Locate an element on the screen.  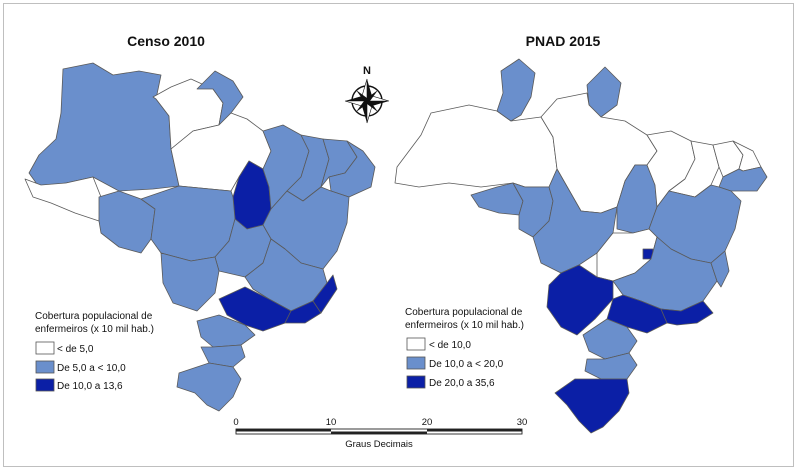
legend-label-mid: De 5,0 a < 10,0 is located at coordinates (91, 368).